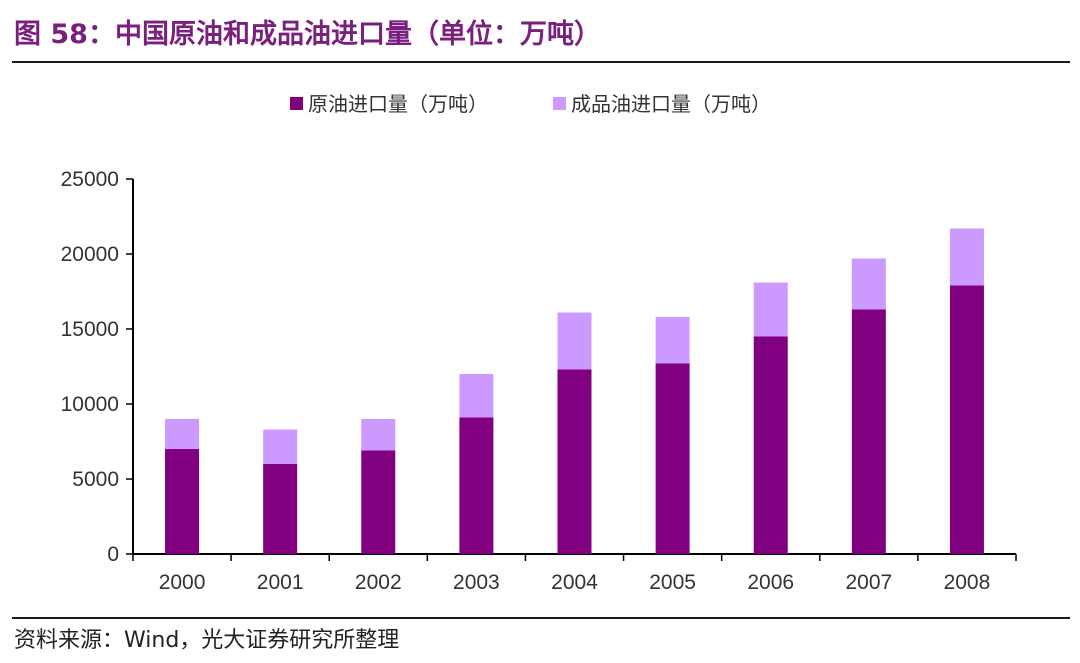  Describe the element at coordinates (574, 582) in the screenshot. I see `x-tick-label: 2004` at that location.